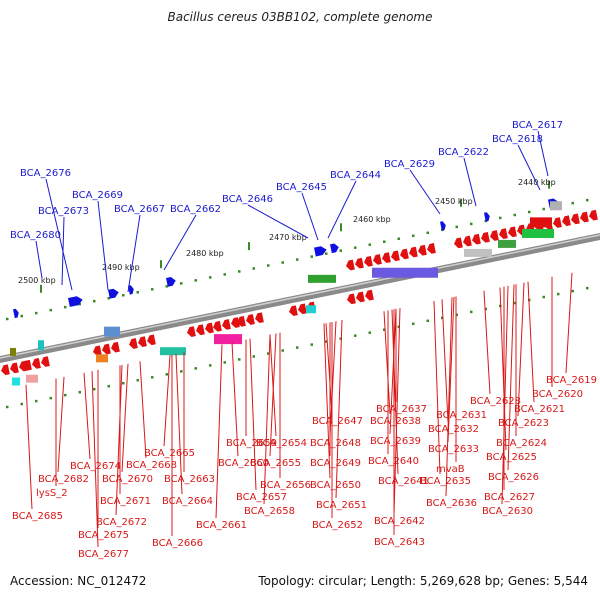  I want to click on scale-label: 2470 kbp, so click(288, 237).